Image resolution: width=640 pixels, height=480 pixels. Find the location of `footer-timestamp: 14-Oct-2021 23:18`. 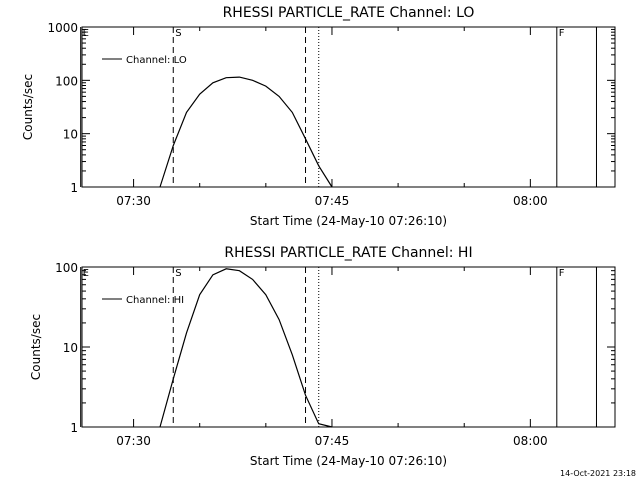

footer-timestamp: 14-Oct-2021 23:18 is located at coordinates (598, 473).